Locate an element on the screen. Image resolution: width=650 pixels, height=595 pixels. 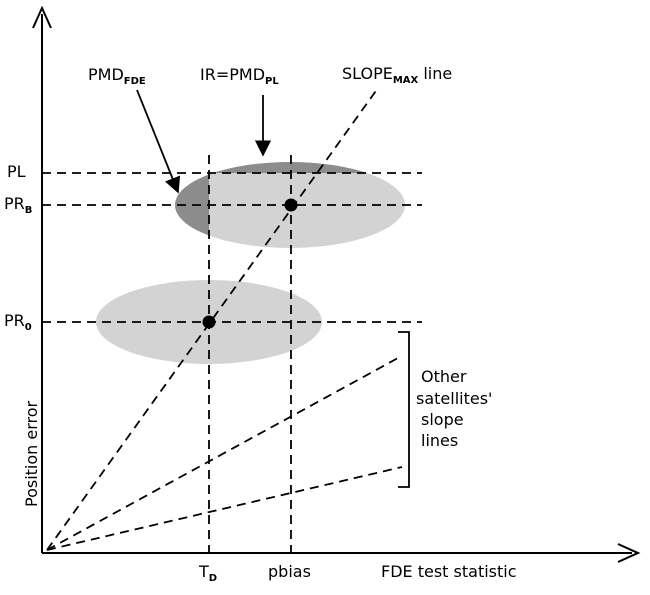
y-axis-label: Position error is located at coordinates (31, 453).